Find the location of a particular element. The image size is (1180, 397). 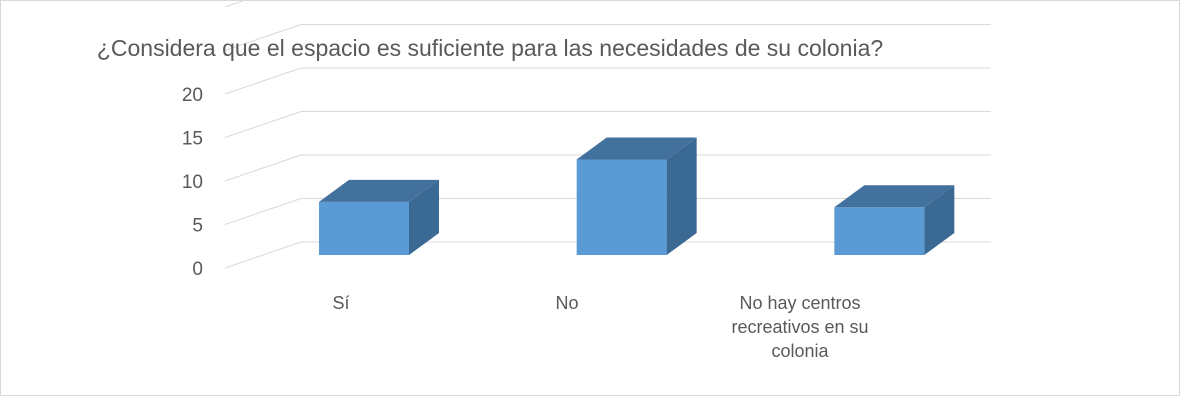

x-category-label-line: Sí is located at coordinates (340, 303).